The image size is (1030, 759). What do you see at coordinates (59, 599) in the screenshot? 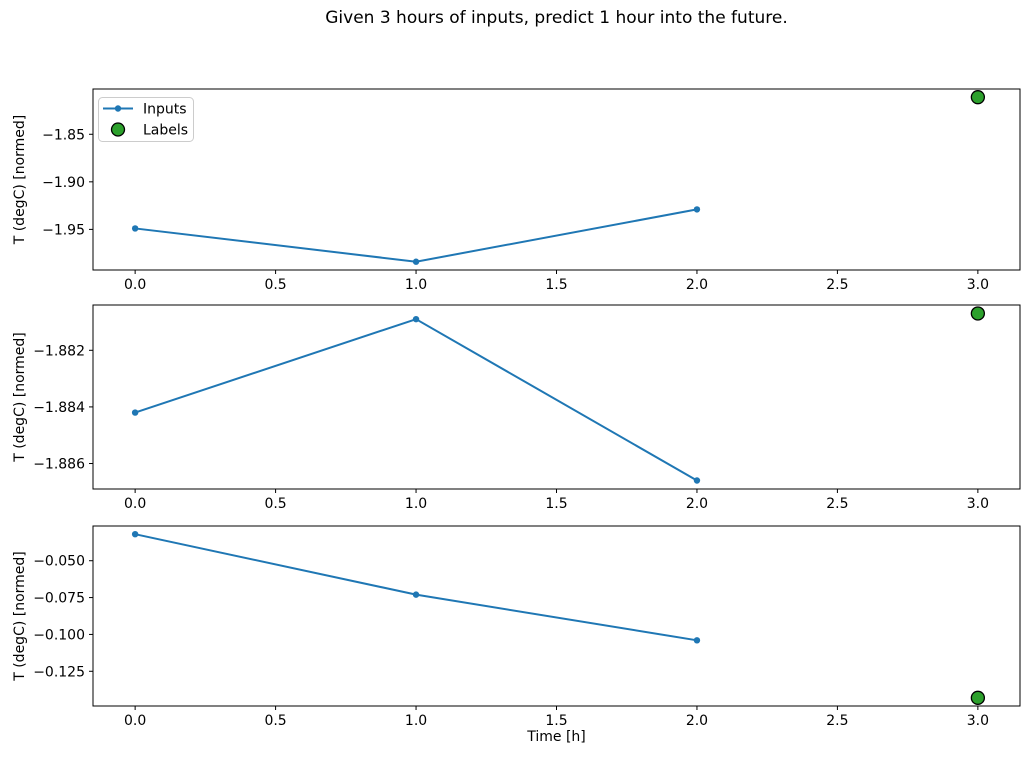
I see `y-tick-label: −0.075` at bounding box center [59, 599].